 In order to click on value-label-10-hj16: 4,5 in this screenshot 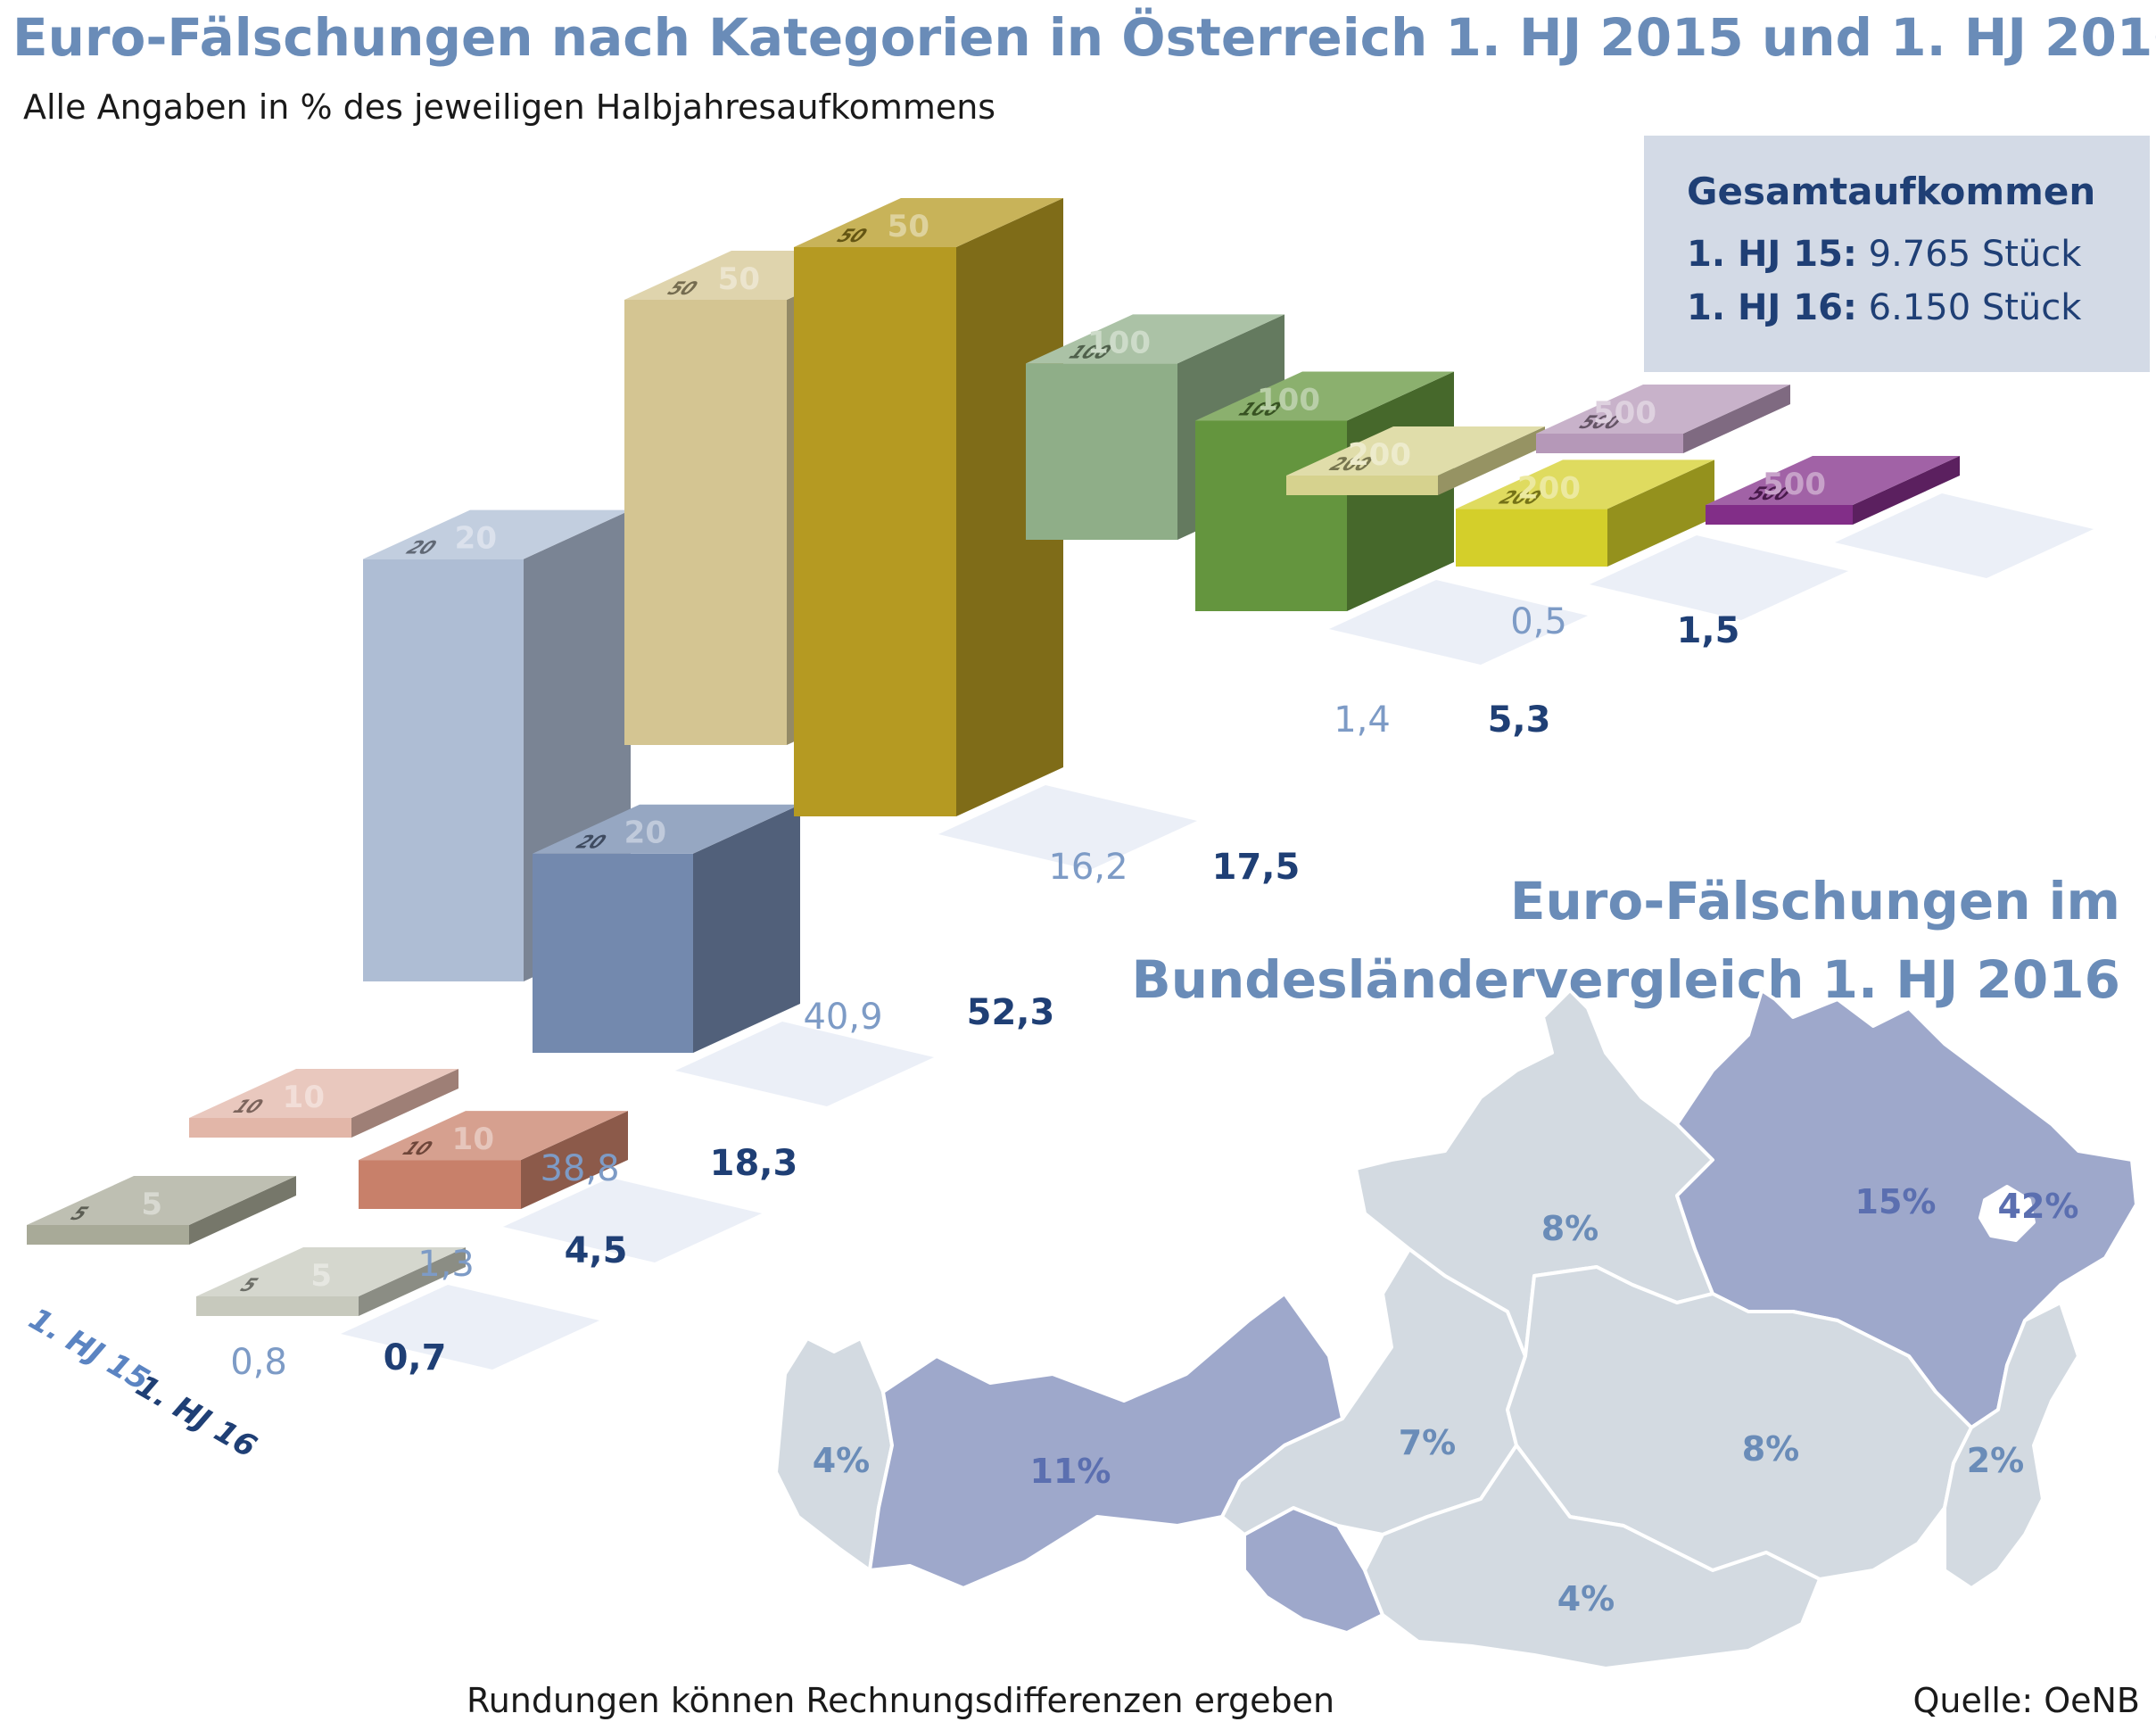, I will do `click(596, 1250)`.